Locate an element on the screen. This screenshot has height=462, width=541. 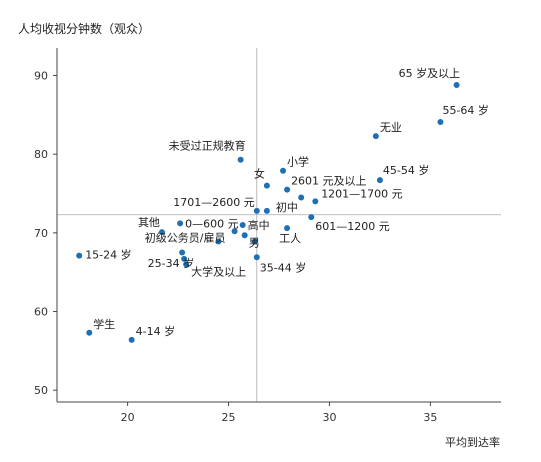
point-label: 35-44 岁 is located at coordinates (283, 267).